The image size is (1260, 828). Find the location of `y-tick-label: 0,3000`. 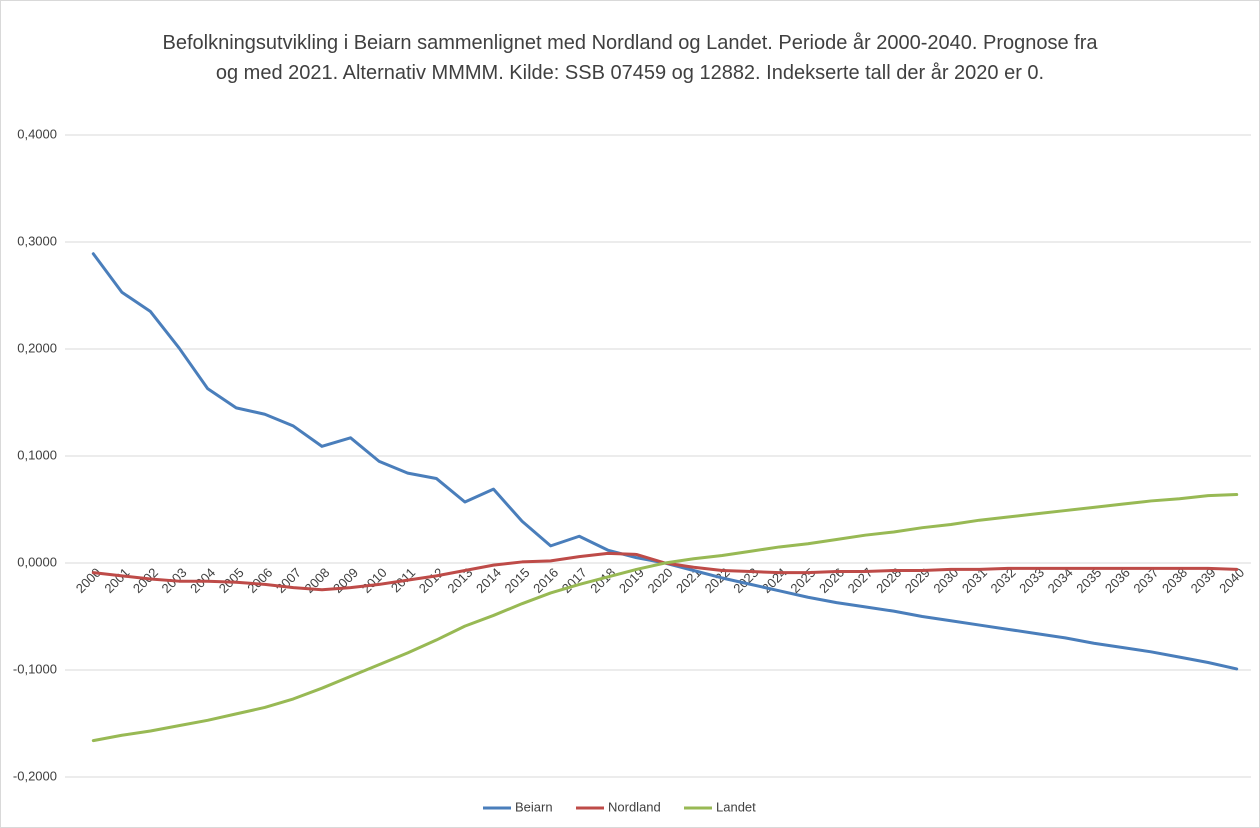

y-tick-label: 0,3000 is located at coordinates (37, 240).